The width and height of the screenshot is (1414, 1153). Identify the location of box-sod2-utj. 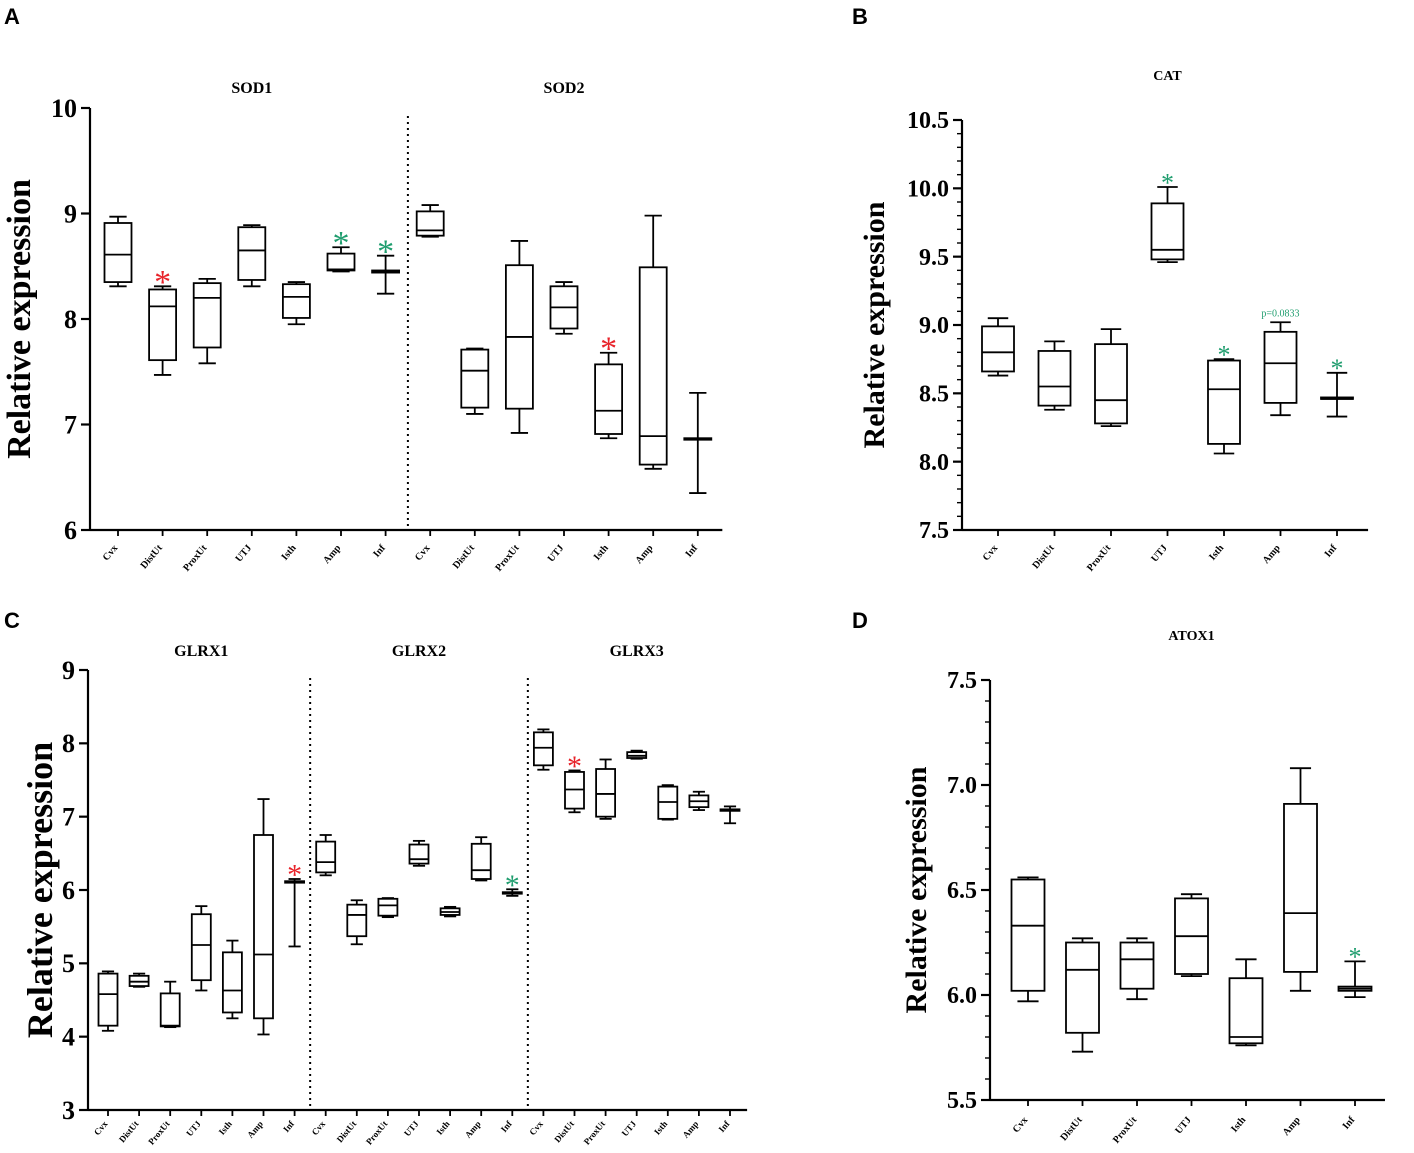
(564, 308).